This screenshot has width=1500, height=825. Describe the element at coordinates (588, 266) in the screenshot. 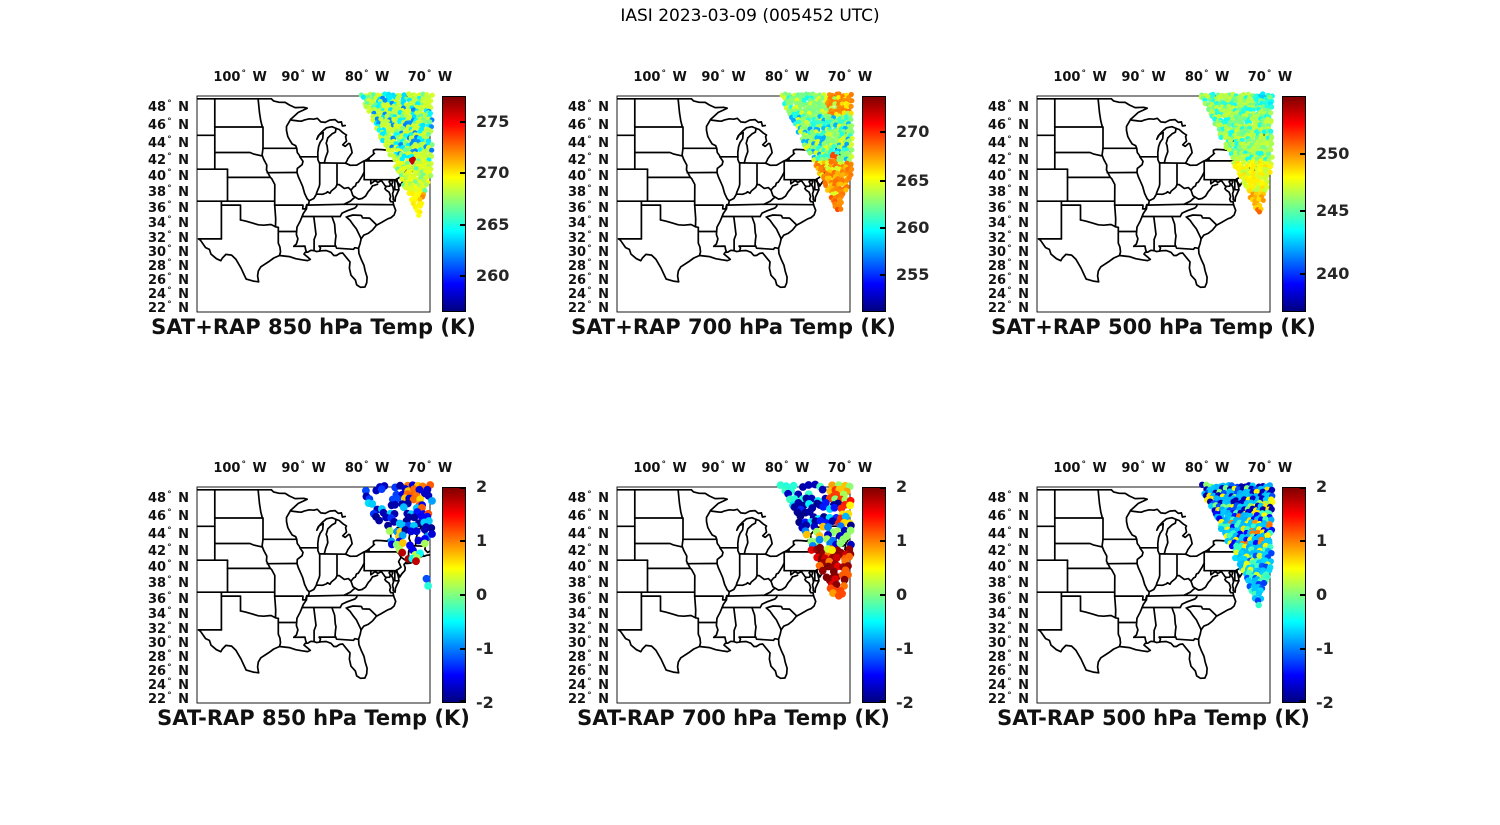

I see `lat-tick-label: 28° N` at that location.